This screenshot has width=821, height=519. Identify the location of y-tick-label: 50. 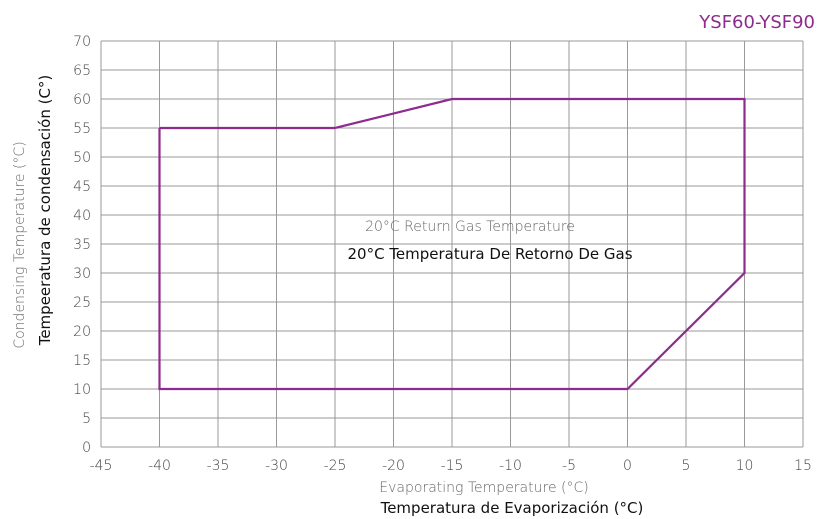
(82, 158).